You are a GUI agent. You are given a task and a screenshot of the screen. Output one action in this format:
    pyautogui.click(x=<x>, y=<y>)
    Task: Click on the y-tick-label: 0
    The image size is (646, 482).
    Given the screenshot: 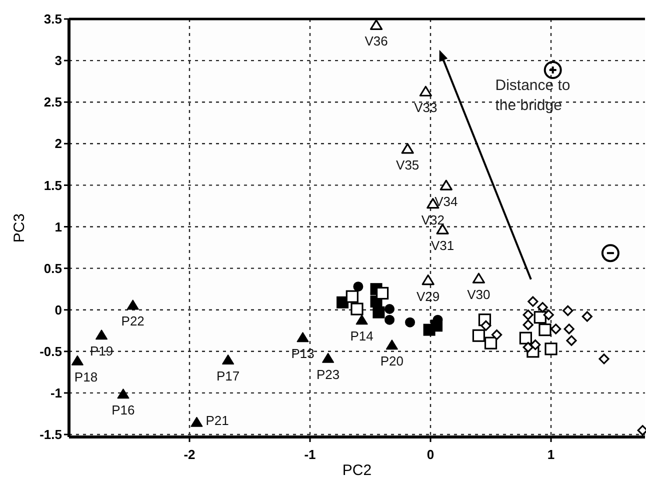 What is the action you would take?
    pyautogui.click(x=58, y=310)
    